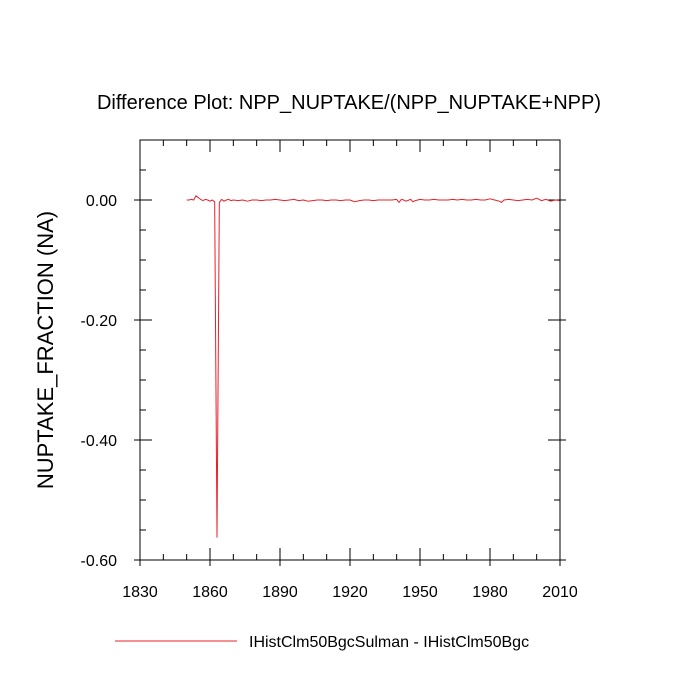 The width and height of the screenshot is (700, 700). Describe the element at coordinates (99, 441) in the screenshot. I see `y-tick-label: -0.40` at that location.